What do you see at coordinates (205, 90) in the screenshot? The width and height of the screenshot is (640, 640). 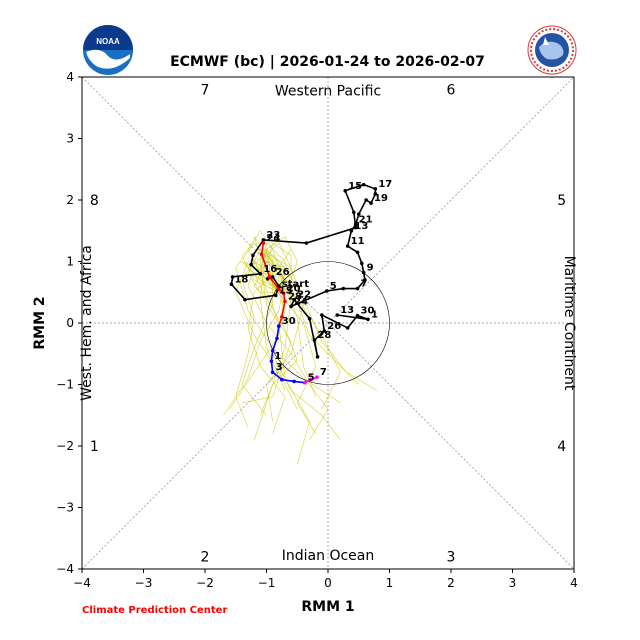 I see `phase-number: 7` at bounding box center [205, 90].